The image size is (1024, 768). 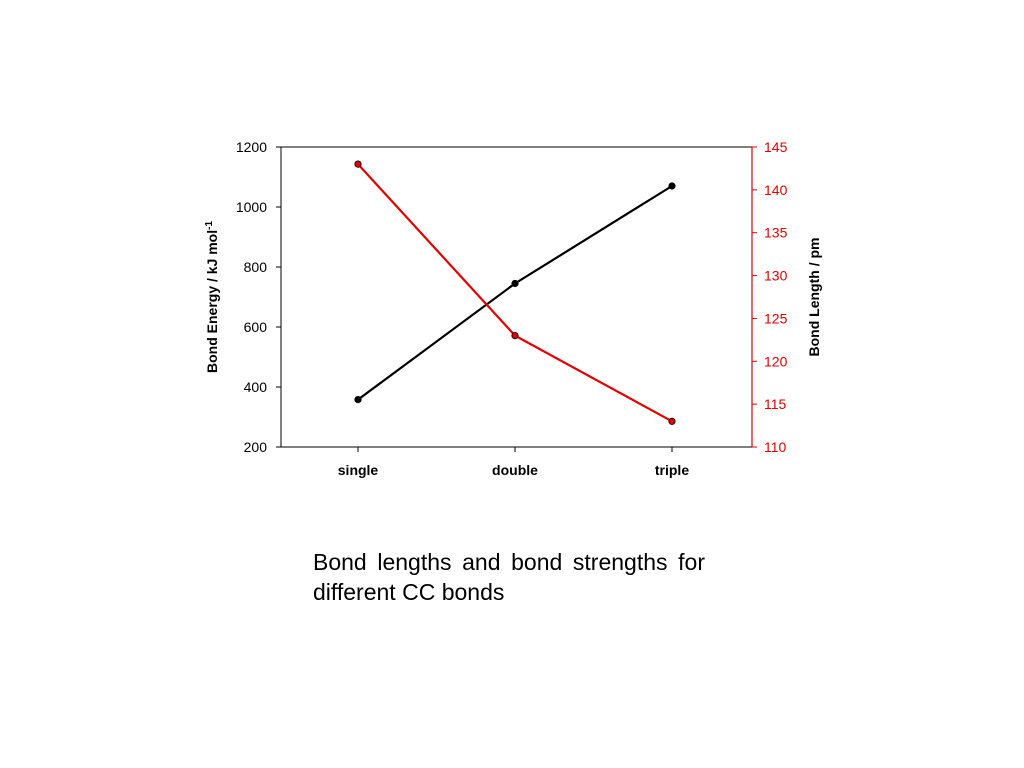 I want to click on right-tick-label: 130, so click(x=776, y=276).